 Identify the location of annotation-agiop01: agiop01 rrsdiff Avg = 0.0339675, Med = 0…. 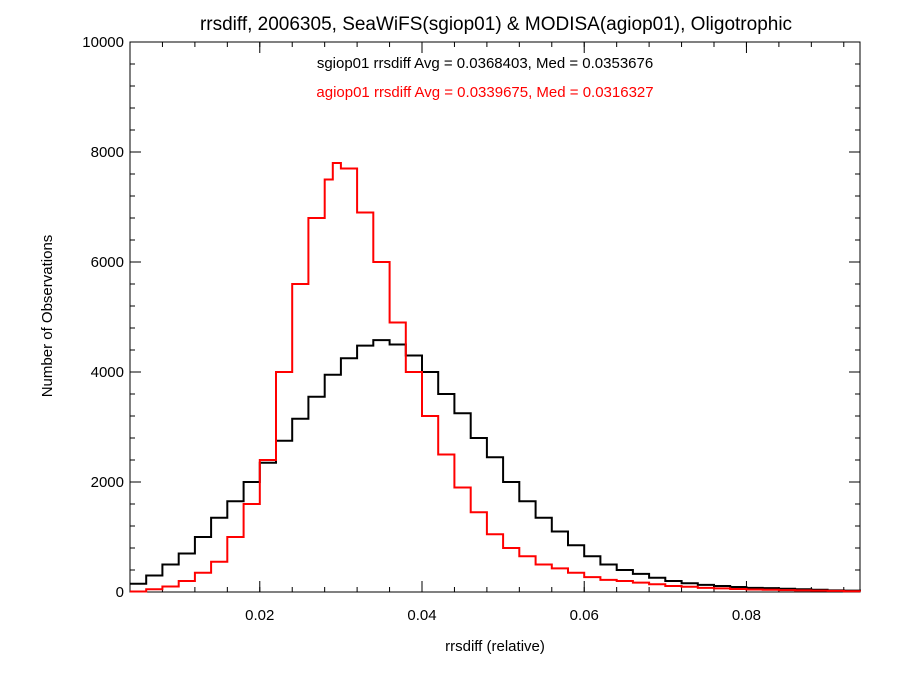
(484, 92).